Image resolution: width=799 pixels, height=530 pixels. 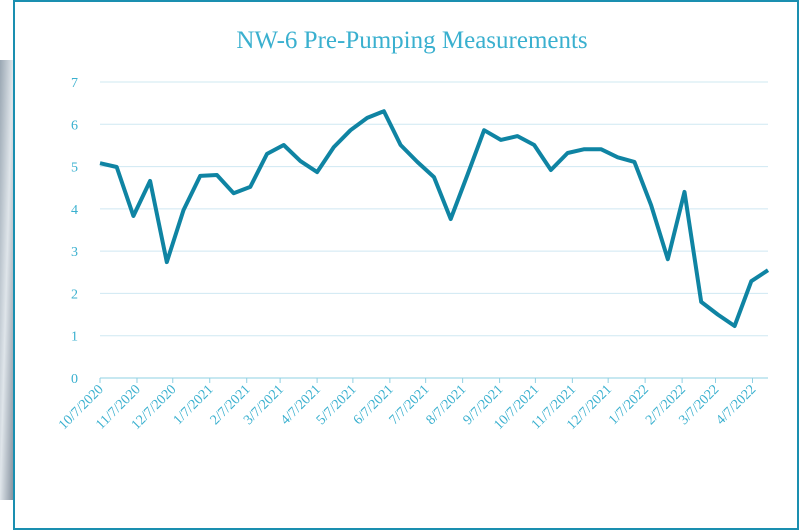 What do you see at coordinates (74, 83) in the screenshot?
I see `y-tick-label: 7` at bounding box center [74, 83].